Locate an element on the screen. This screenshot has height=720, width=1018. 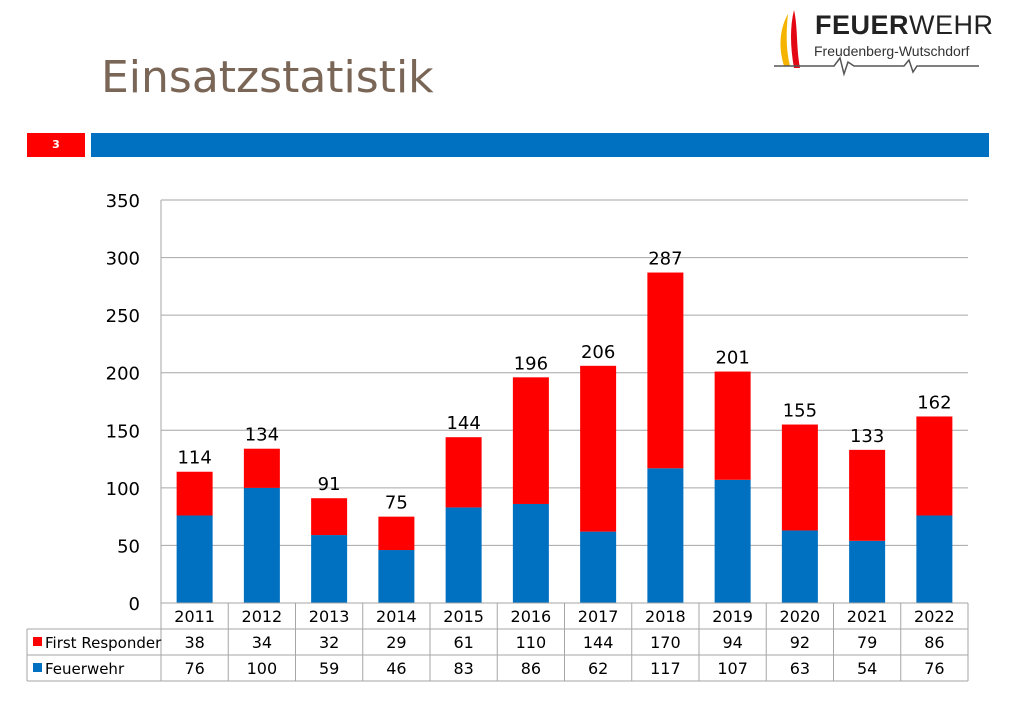
fire-department-logo is located at coordinates (878, 45).